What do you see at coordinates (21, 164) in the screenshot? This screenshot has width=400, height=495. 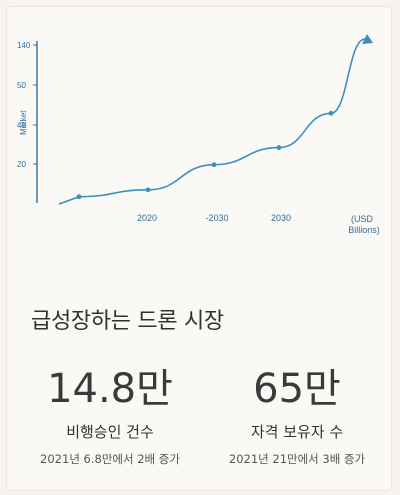 I see `y-tick-label: 20` at bounding box center [21, 164].